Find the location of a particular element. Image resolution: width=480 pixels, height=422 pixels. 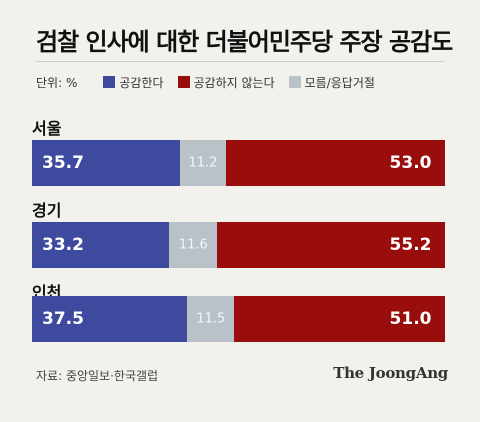

legend-swatch-disagree is located at coordinates (183, 82).